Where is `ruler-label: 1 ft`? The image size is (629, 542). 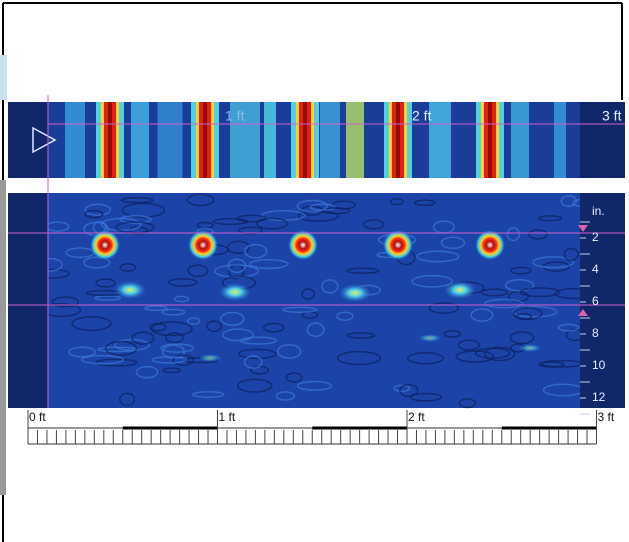
ruler-label: 1 ft is located at coordinates (227, 417).